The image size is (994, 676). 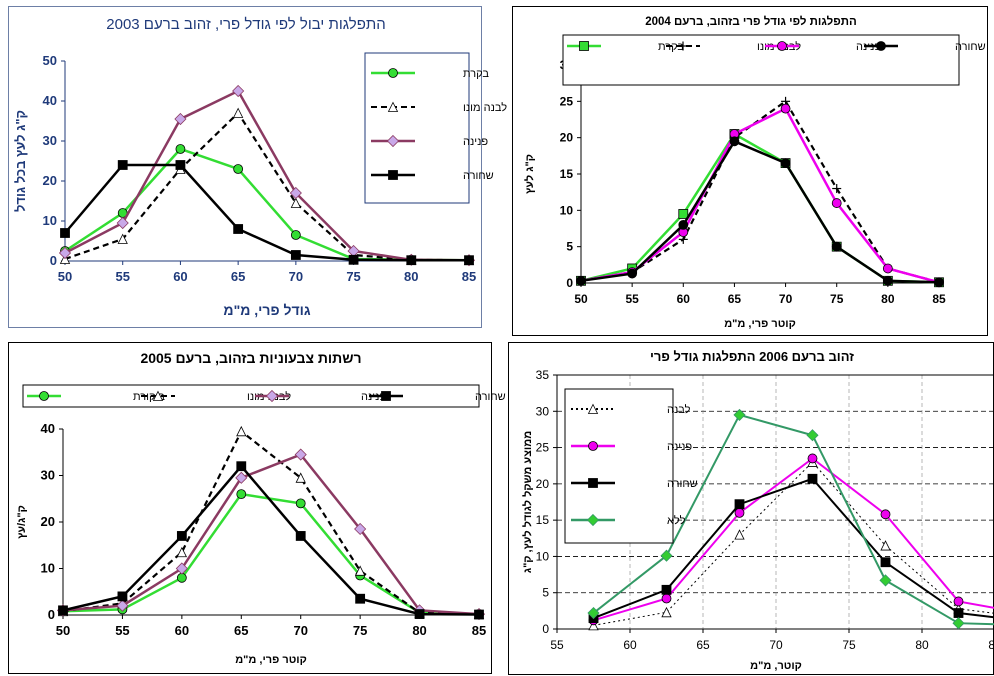 I want to click on legend-label: פנינה, so click(x=475, y=142).